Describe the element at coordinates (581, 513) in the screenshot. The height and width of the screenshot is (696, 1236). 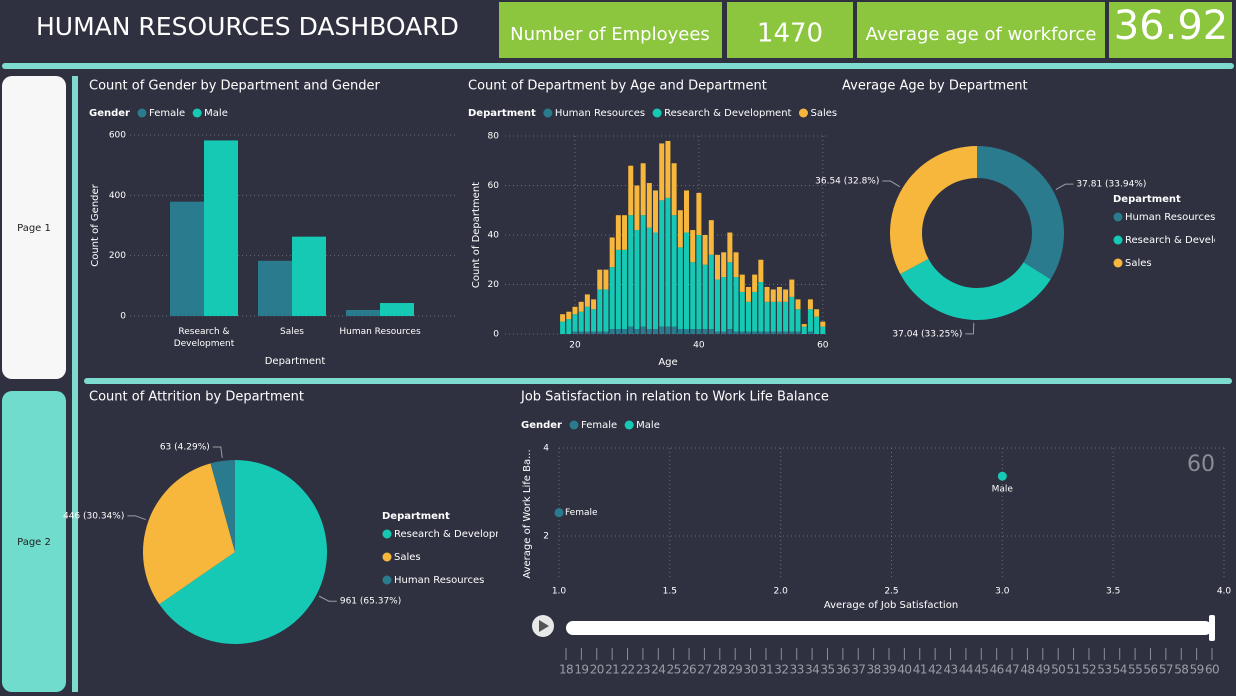
I see `point-label: Female` at that location.